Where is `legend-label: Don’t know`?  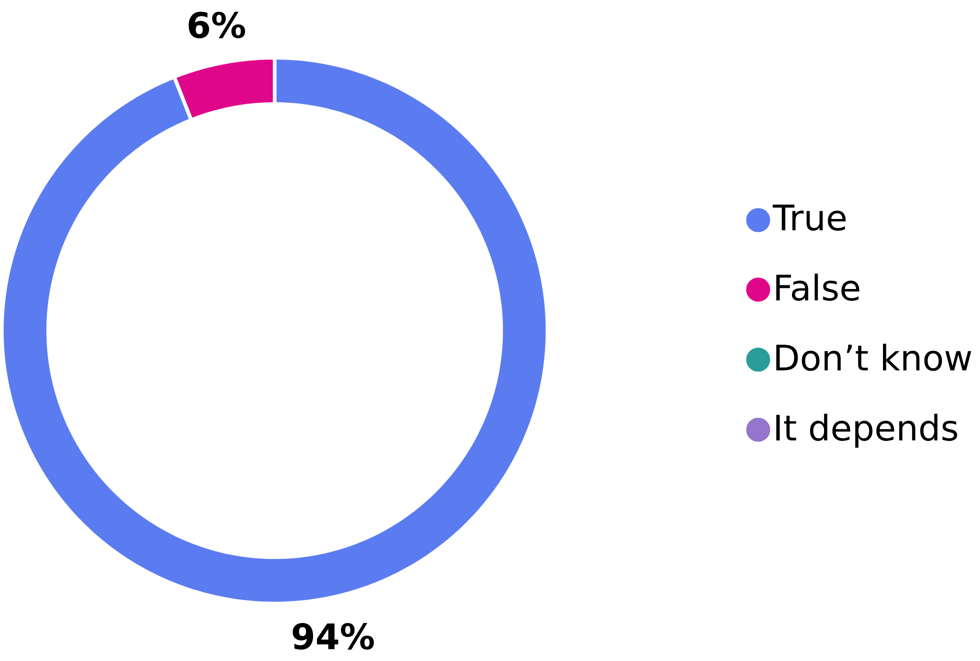
legend-label: Don’t know is located at coordinates (874, 357).